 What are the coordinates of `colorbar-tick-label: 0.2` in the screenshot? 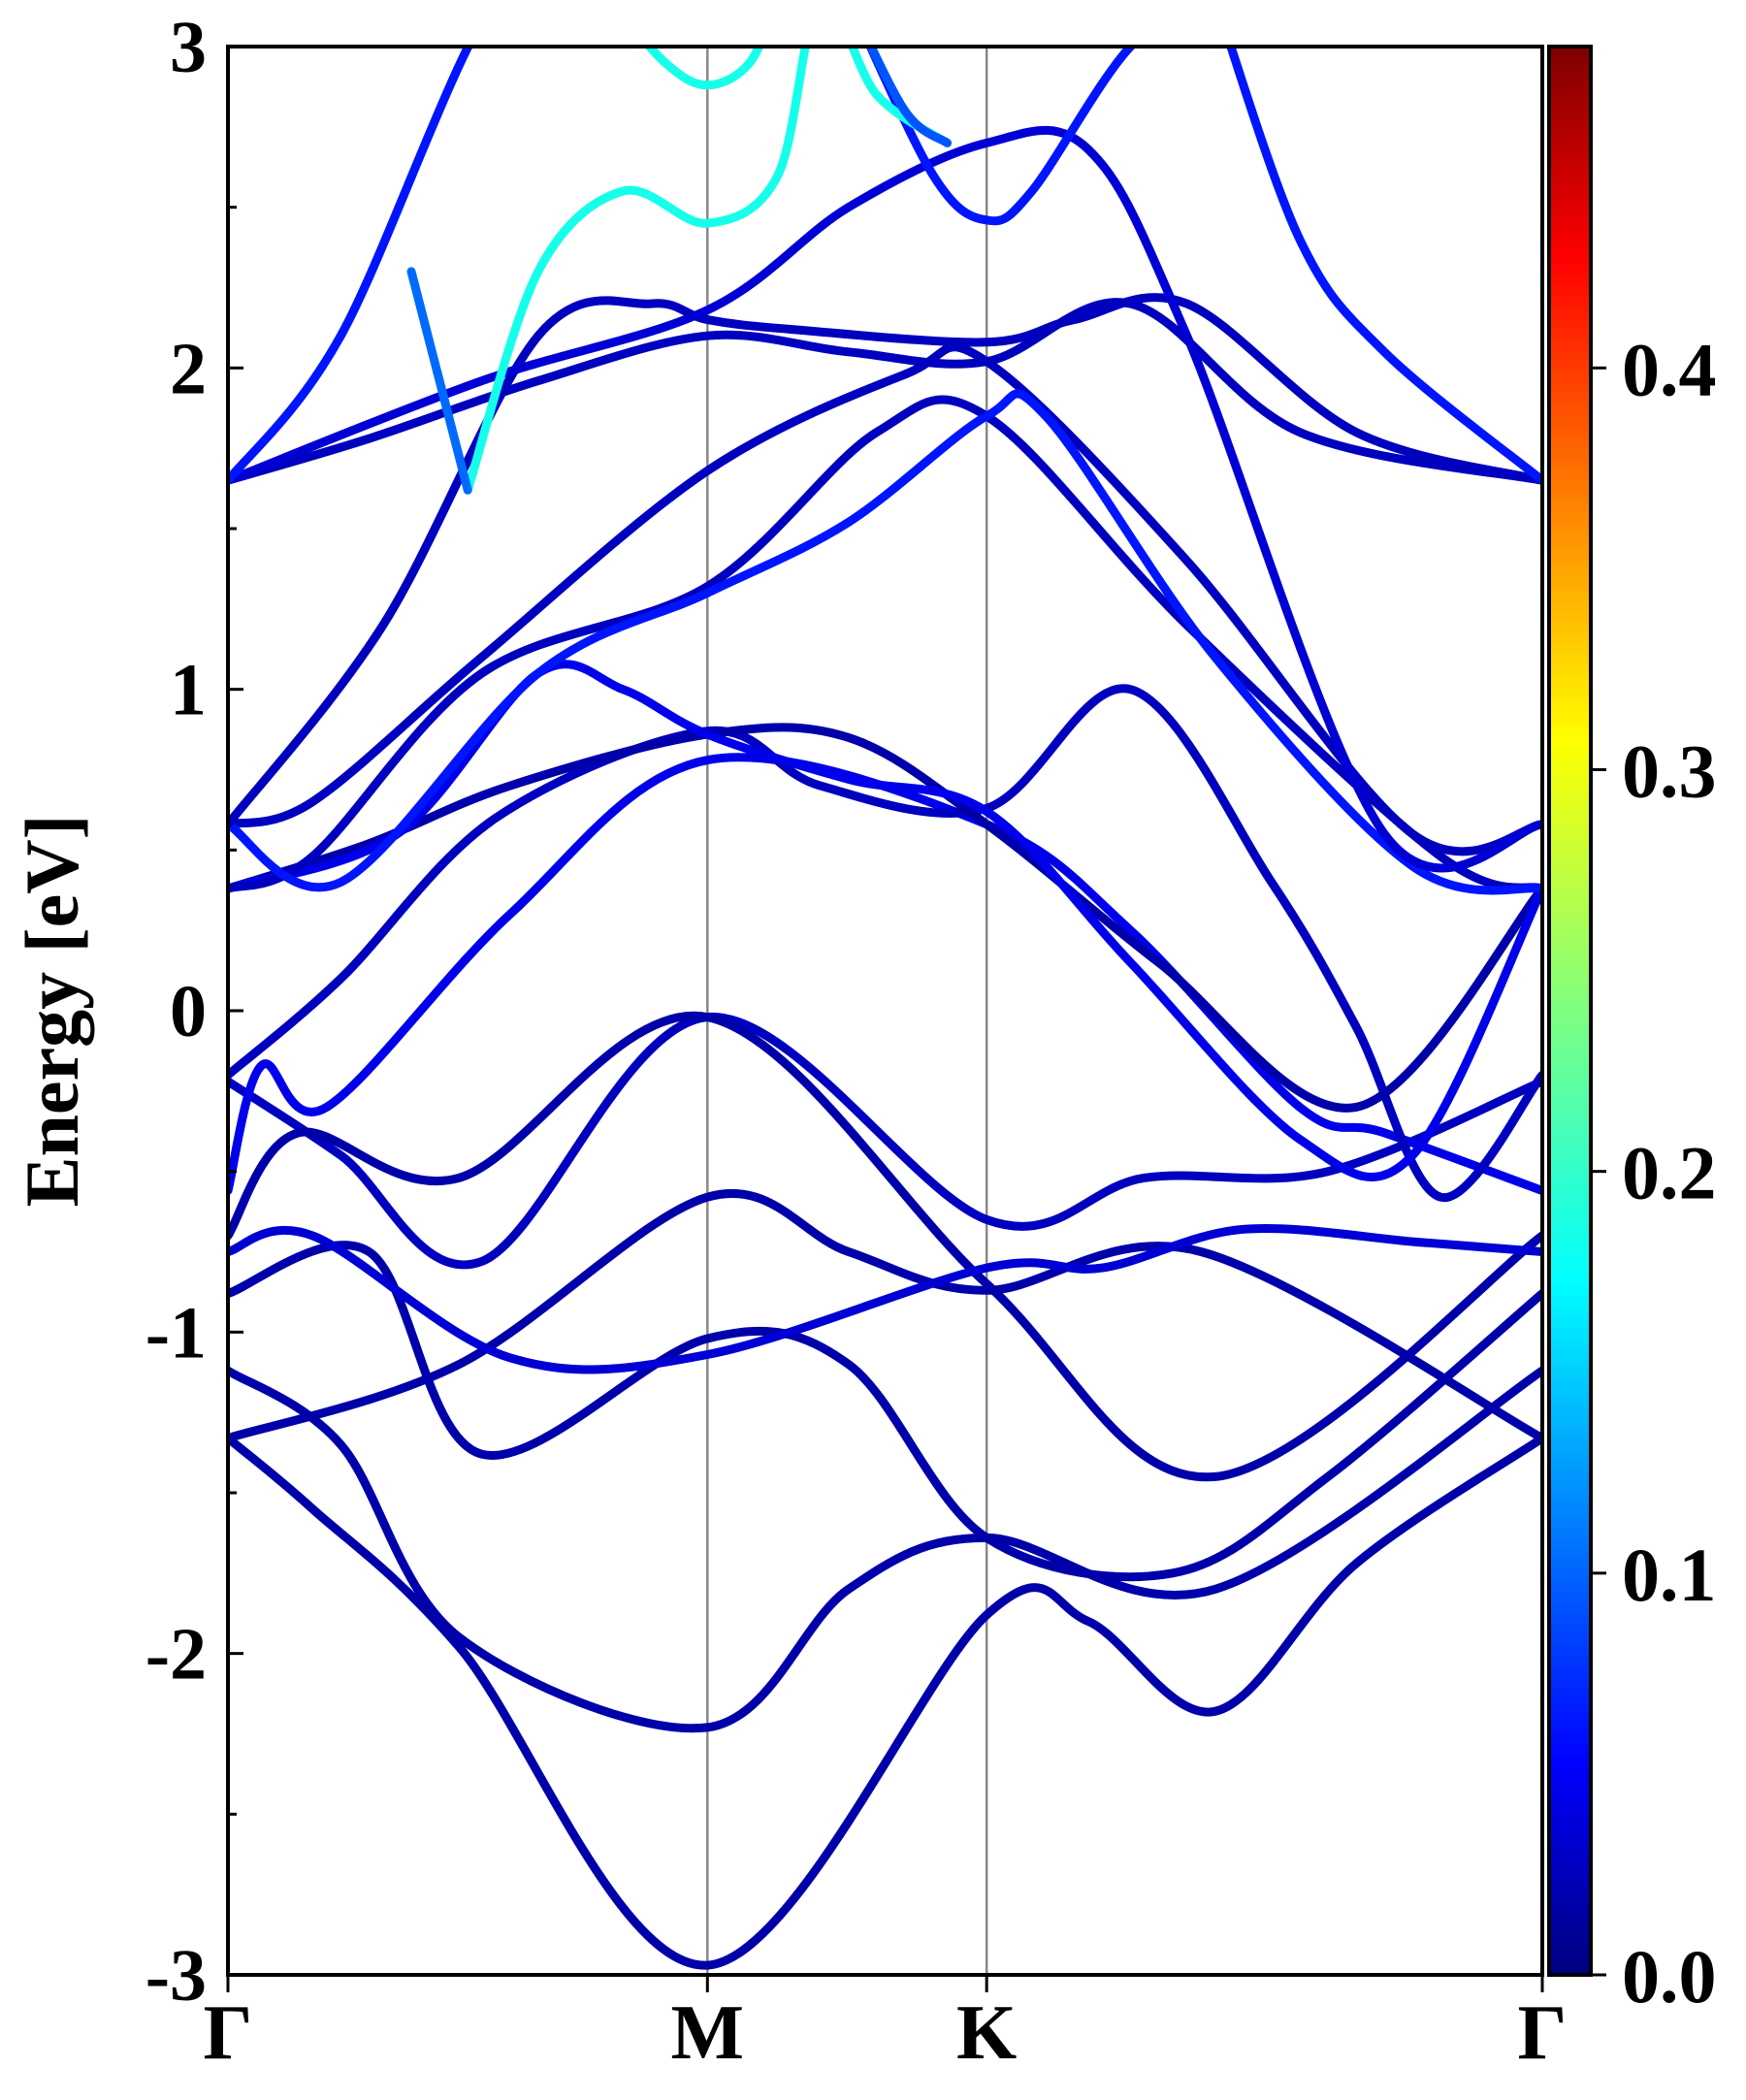 It's located at (1669, 1173).